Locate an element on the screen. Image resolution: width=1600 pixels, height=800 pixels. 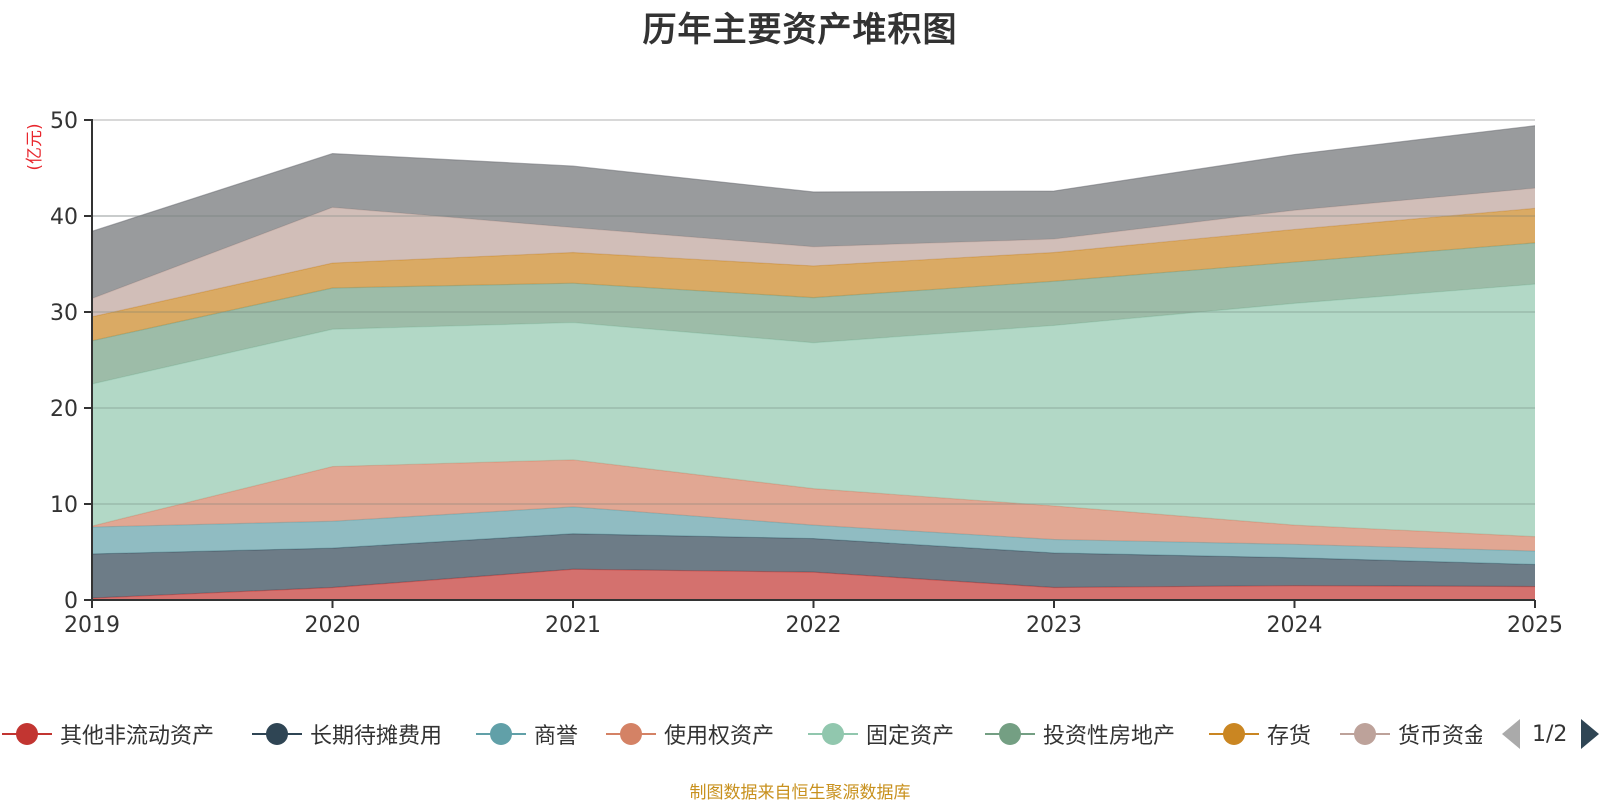
x-tick-label-2023: 2023 is located at coordinates (1054, 625).